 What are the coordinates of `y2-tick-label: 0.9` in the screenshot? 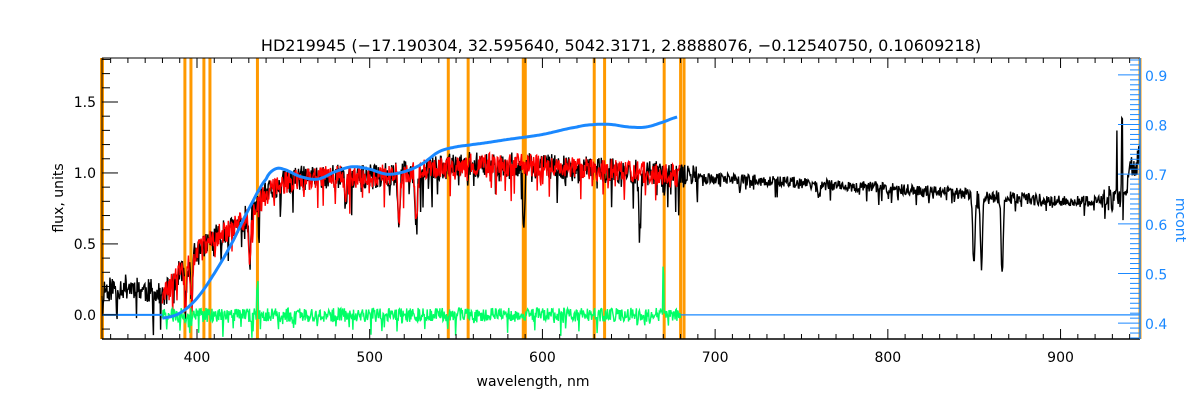 It's located at (1156, 77).